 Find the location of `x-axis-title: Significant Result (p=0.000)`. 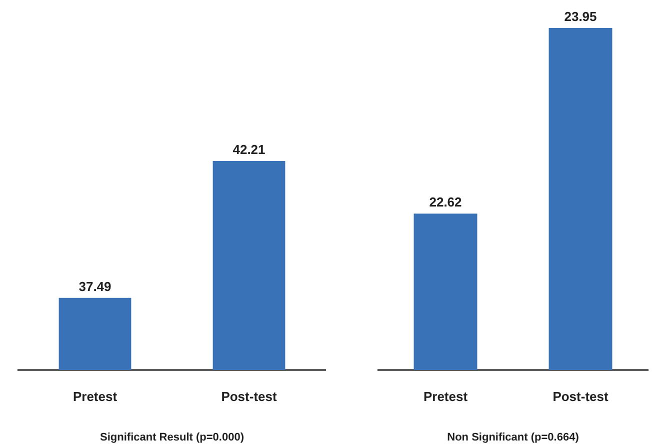

x-axis-title: Significant Result (p=0.000) is located at coordinates (172, 438).